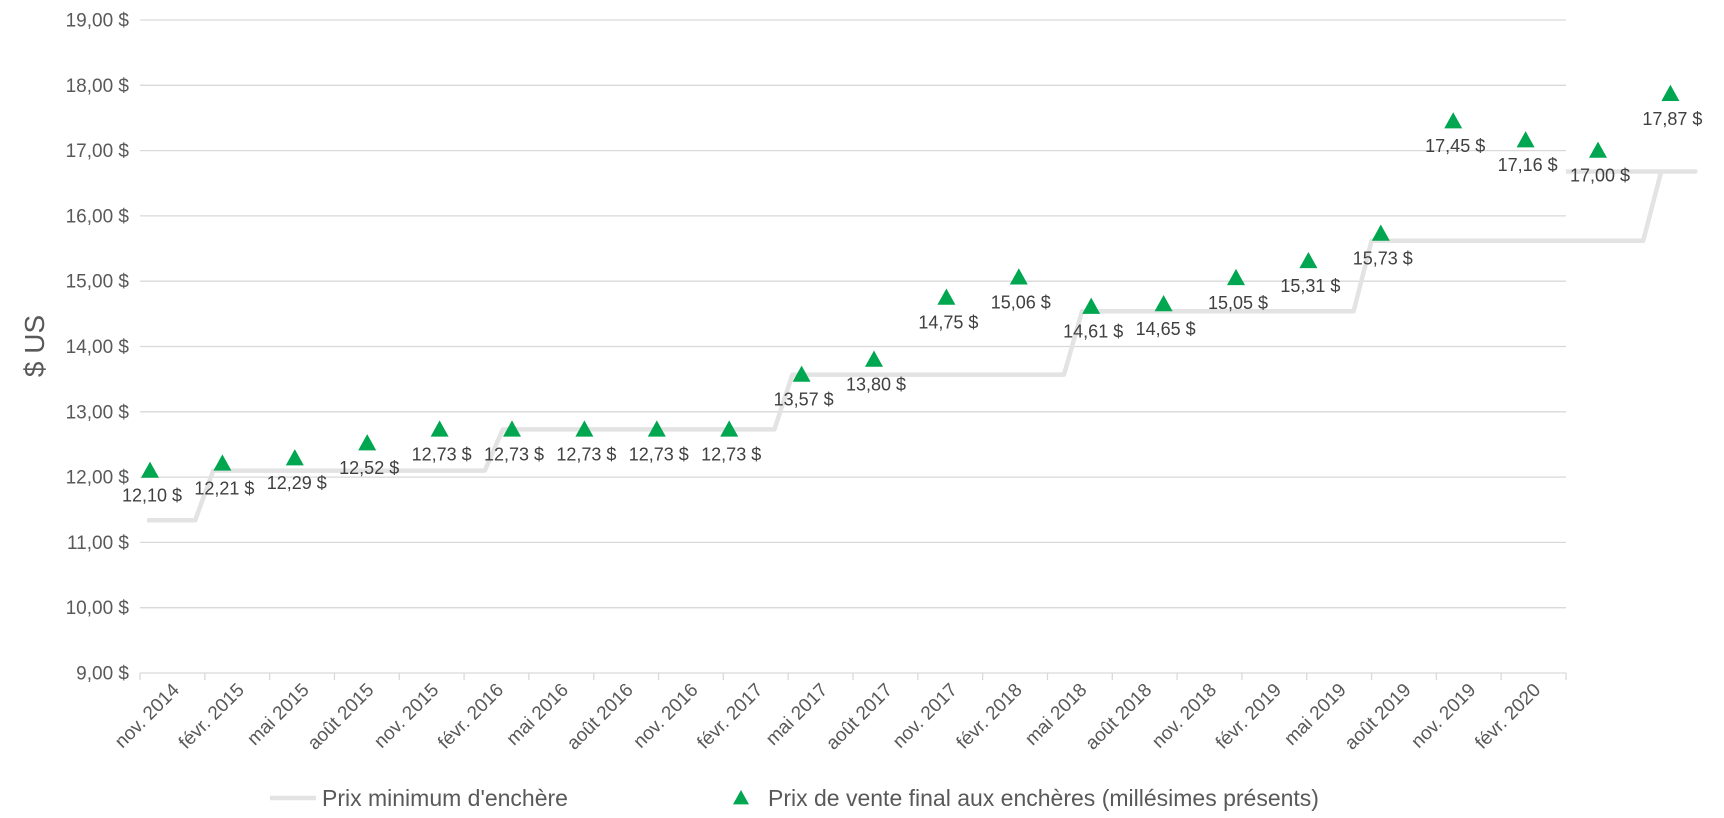 The height and width of the screenshot is (818, 1724). What do you see at coordinates (445, 798) in the screenshot?
I see `legend-label-min: Prix minimum d'enchère` at bounding box center [445, 798].